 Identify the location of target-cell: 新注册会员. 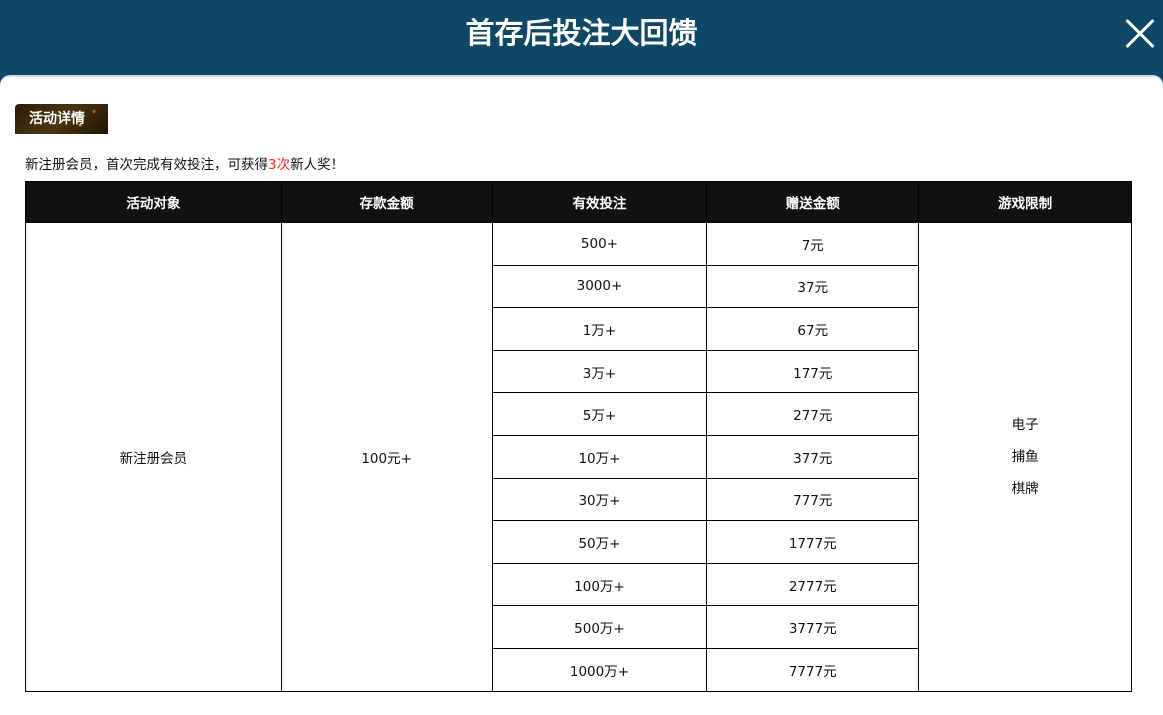
(153, 457).